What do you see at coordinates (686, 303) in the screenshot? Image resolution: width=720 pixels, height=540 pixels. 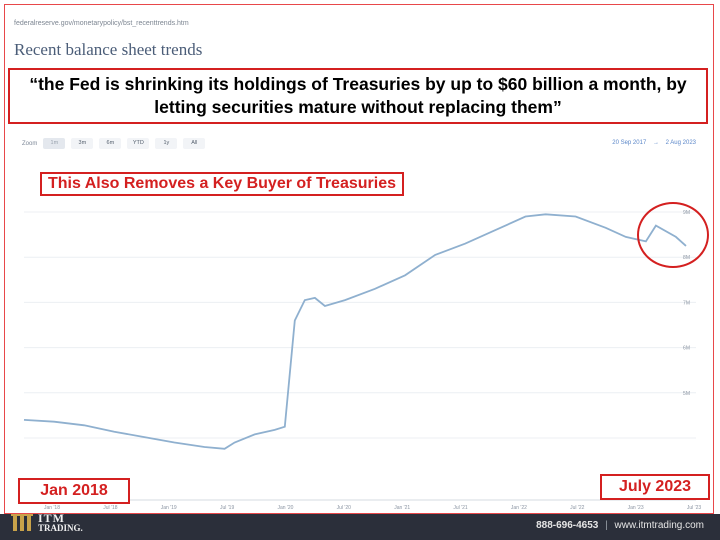 I see `y-tick-label: 7M` at bounding box center [686, 303].